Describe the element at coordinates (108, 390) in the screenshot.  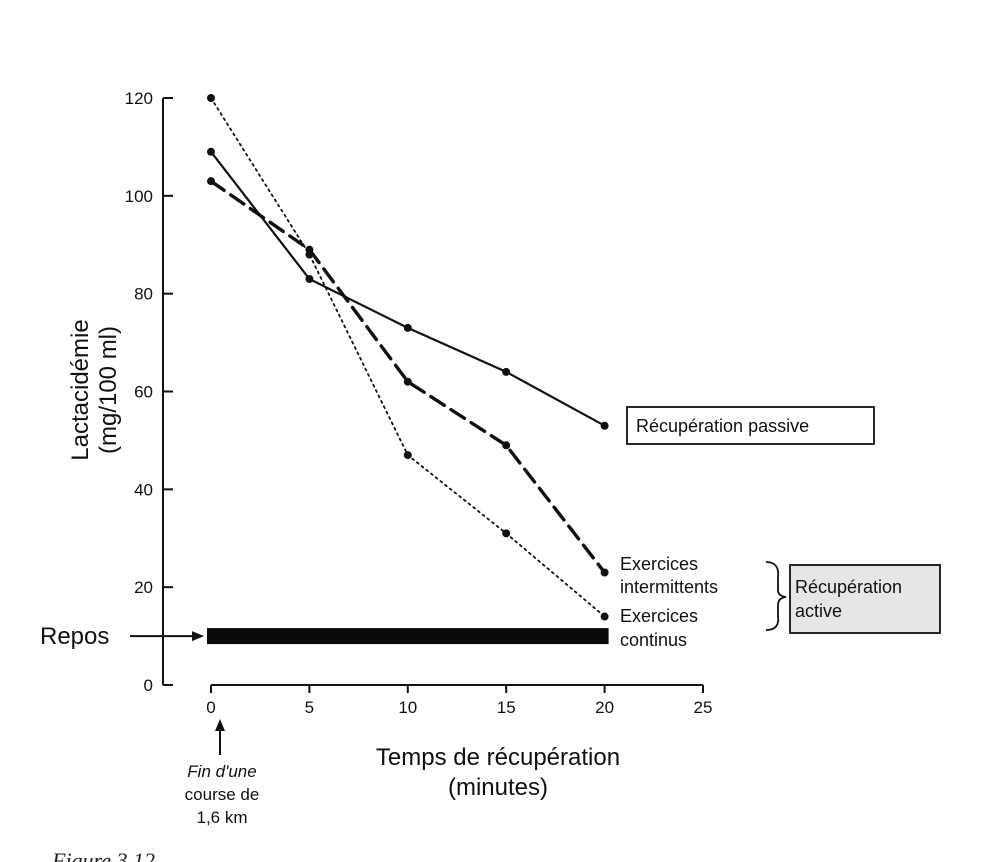
I see `y-axis-unit: (mg/100 ml)` at that location.